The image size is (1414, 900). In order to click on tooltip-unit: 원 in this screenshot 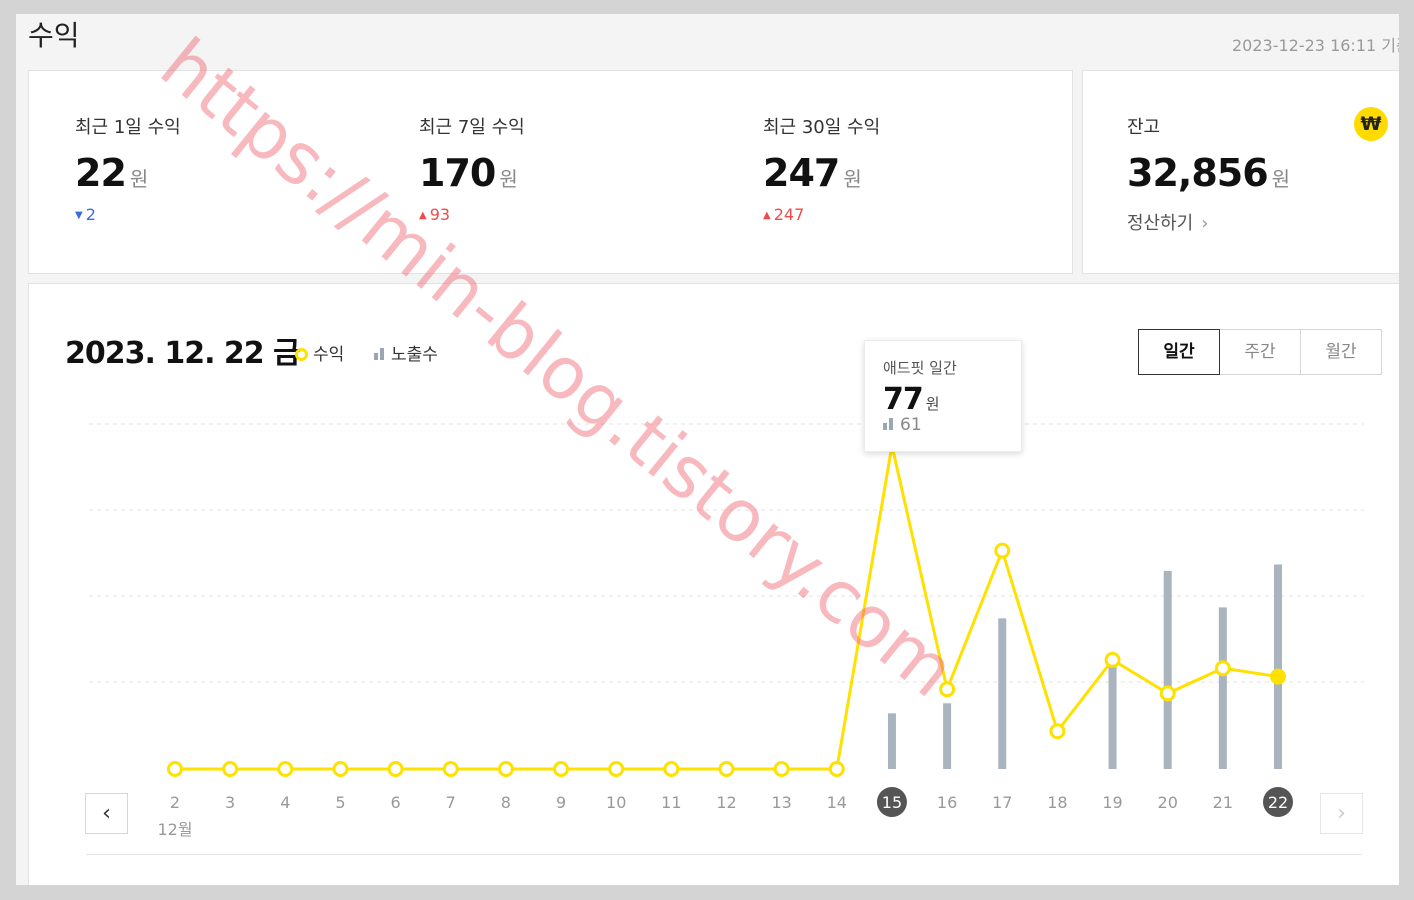, I will do `click(932, 404)`.